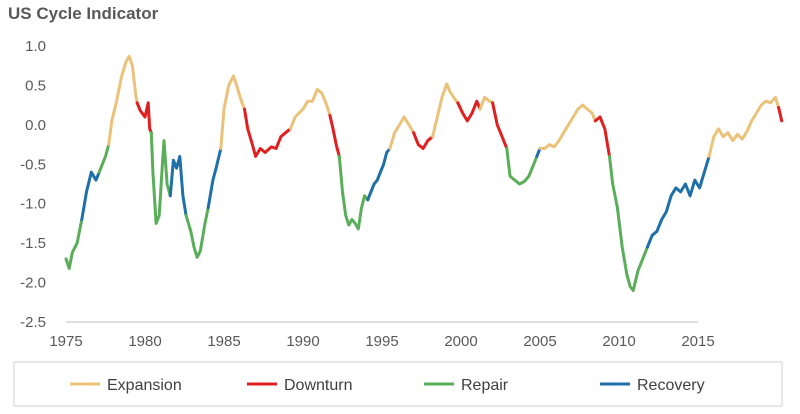  I want to click on legend-box, so click(398, 384).